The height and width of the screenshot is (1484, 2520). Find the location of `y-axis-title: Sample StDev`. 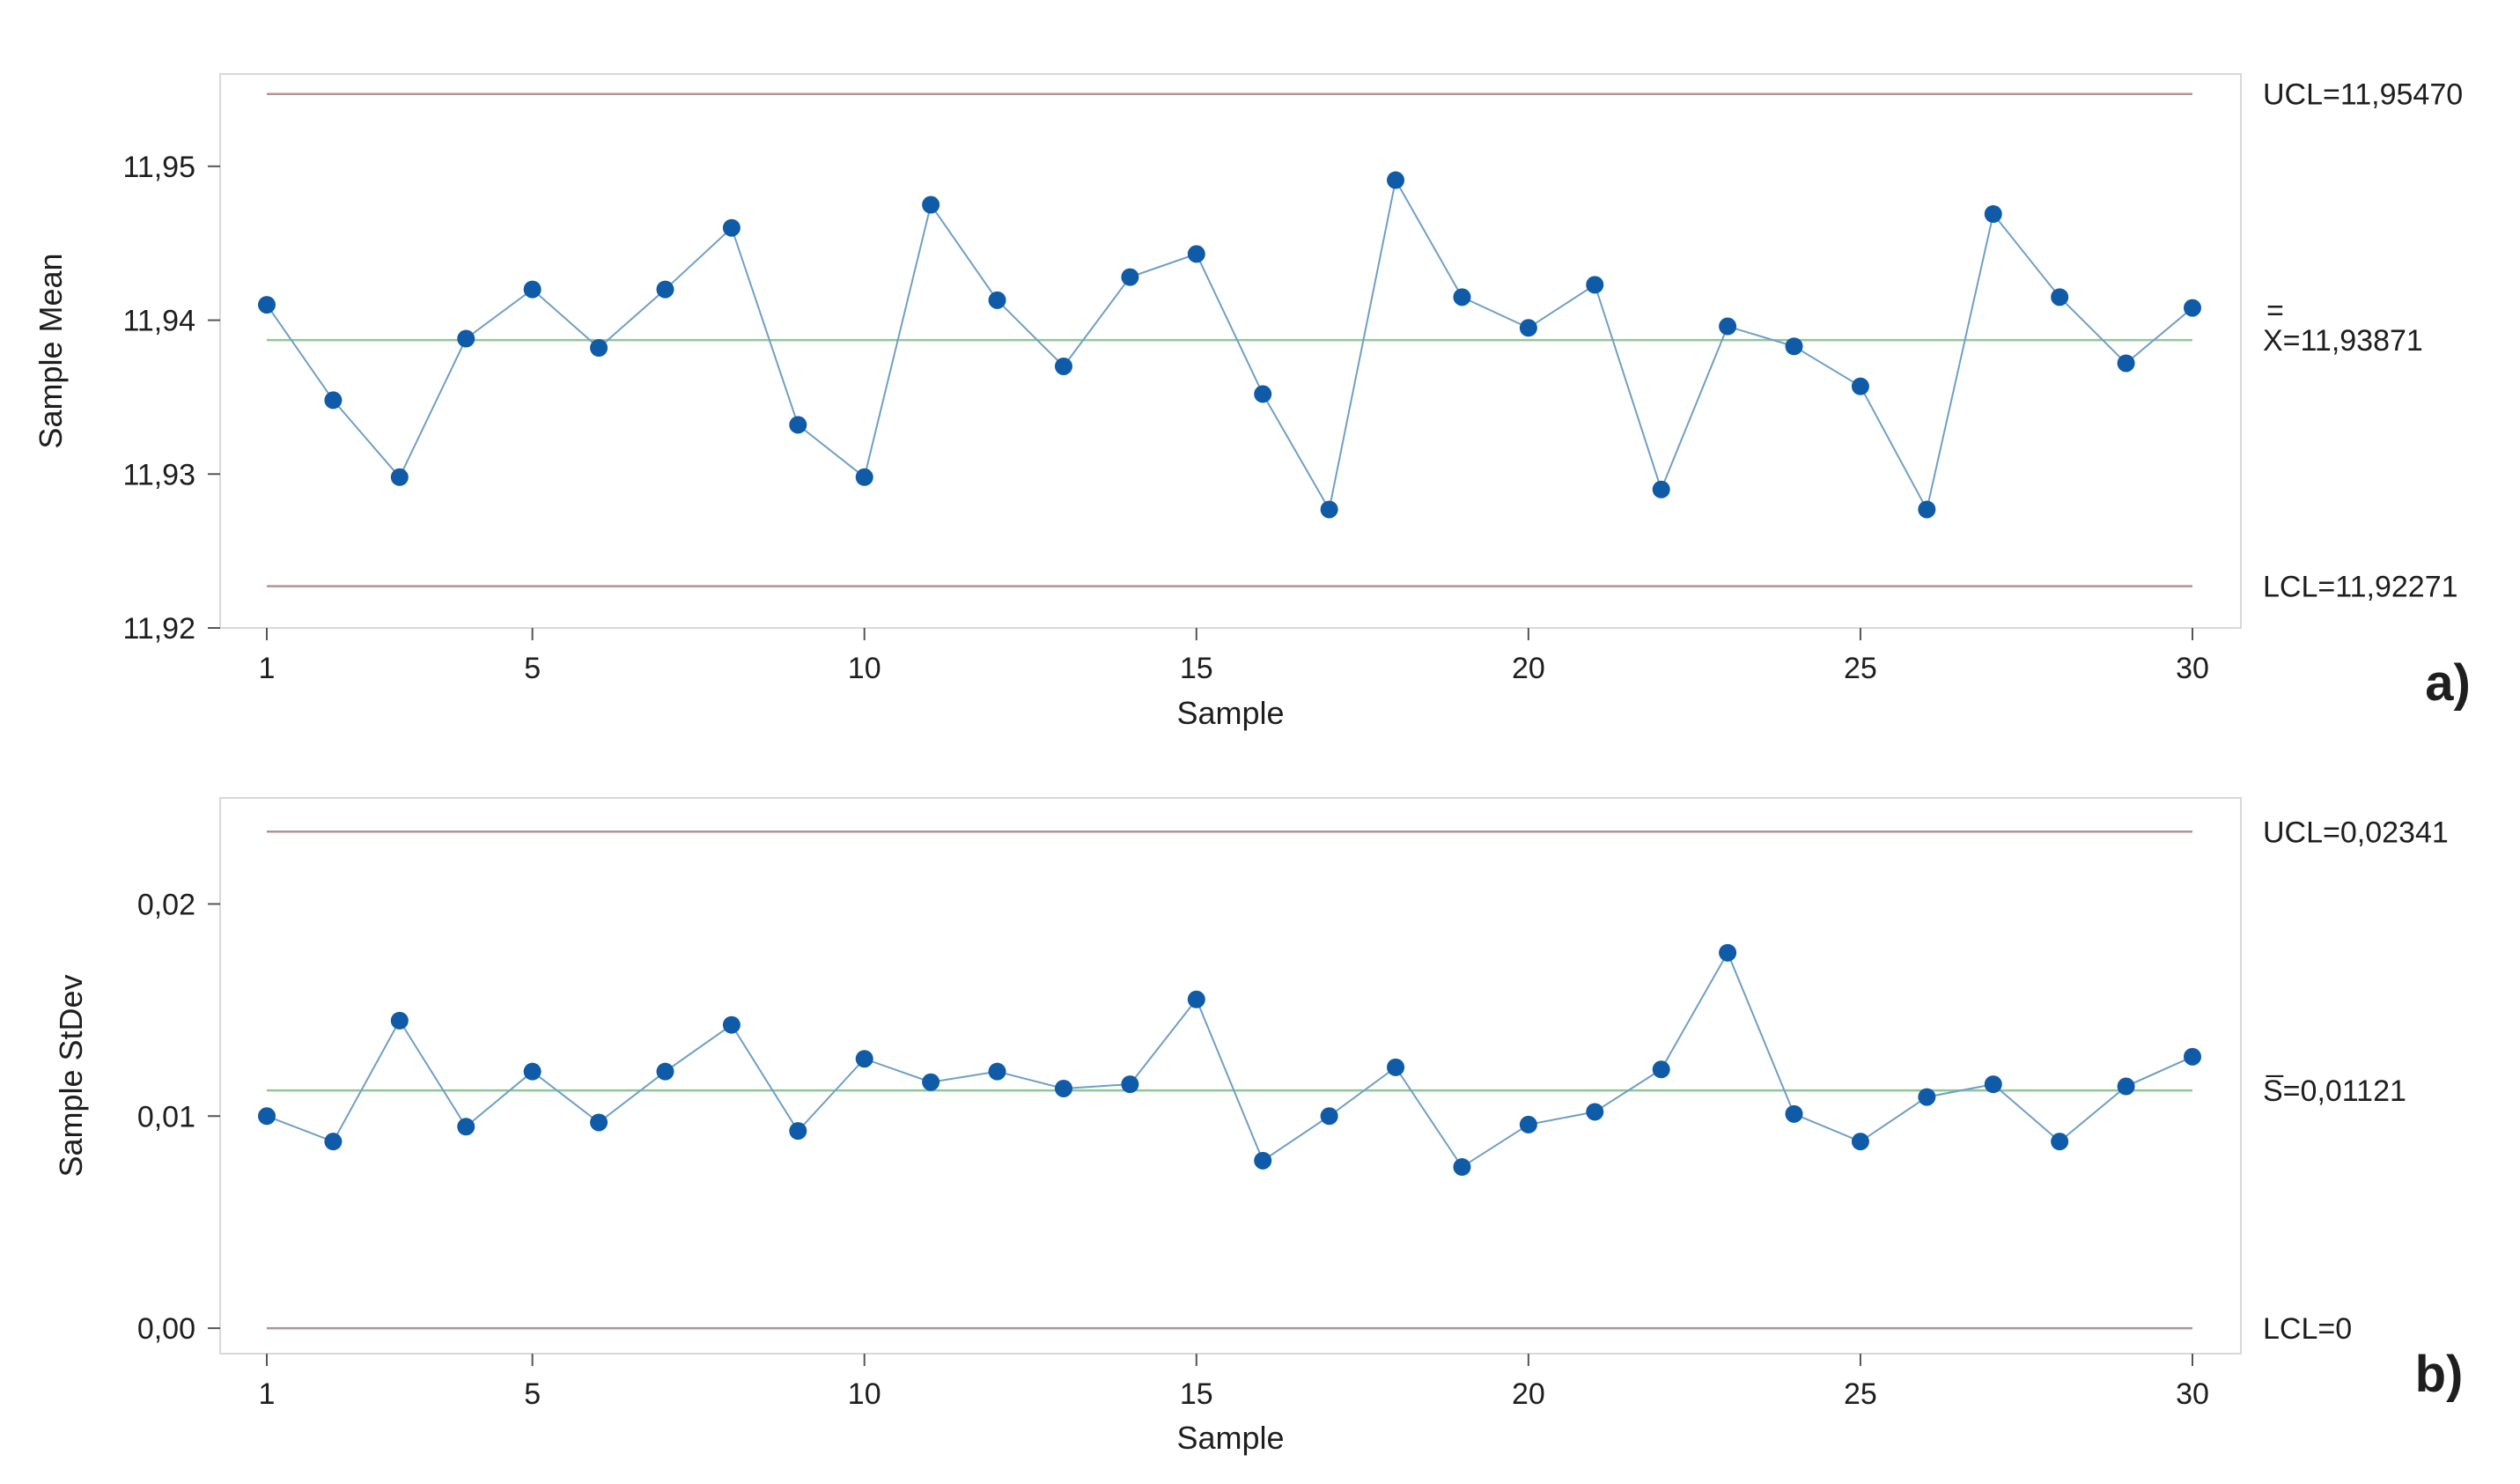

y-axis-title: Sample StDev is located at coordinates (71, 1075).